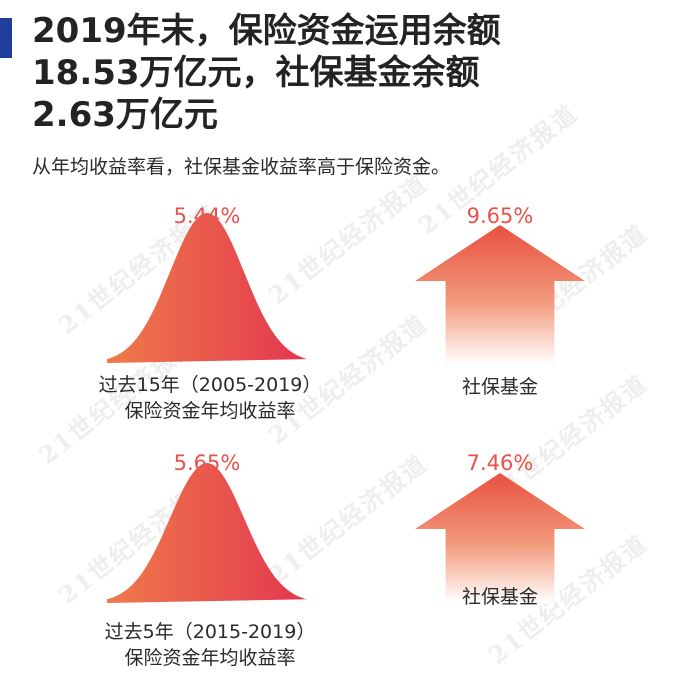 The height and width of the screenshot is (685, 700). What do you see at coordinates (210, 385) in the screenshot?
I see `label-line: 过去15年（2005-2019）` at bounding box center [210, 385].